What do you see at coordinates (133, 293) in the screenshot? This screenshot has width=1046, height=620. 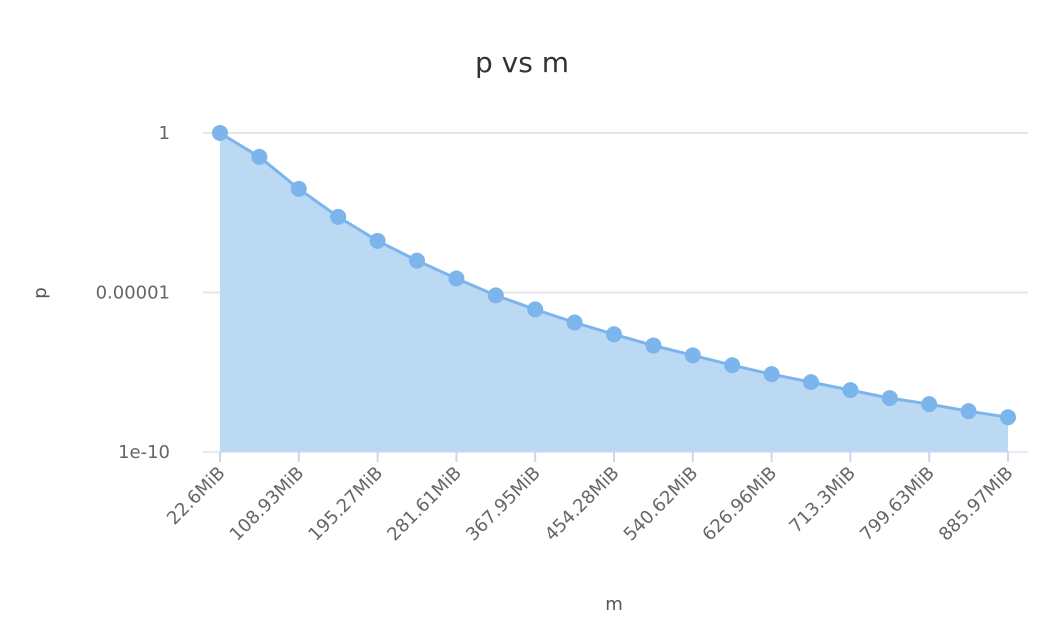 I see `y-tick-label: 0.00001` at bounding box center [133, 293].